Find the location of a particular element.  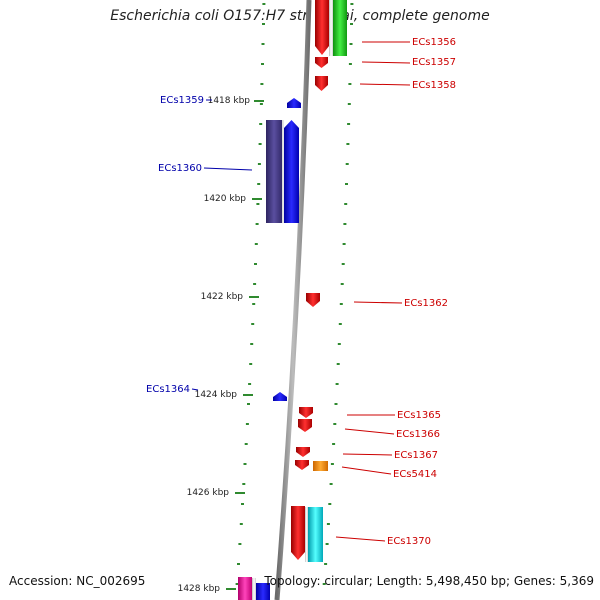

tick-label: 1424 kbp is located at coordinates (216, 395).